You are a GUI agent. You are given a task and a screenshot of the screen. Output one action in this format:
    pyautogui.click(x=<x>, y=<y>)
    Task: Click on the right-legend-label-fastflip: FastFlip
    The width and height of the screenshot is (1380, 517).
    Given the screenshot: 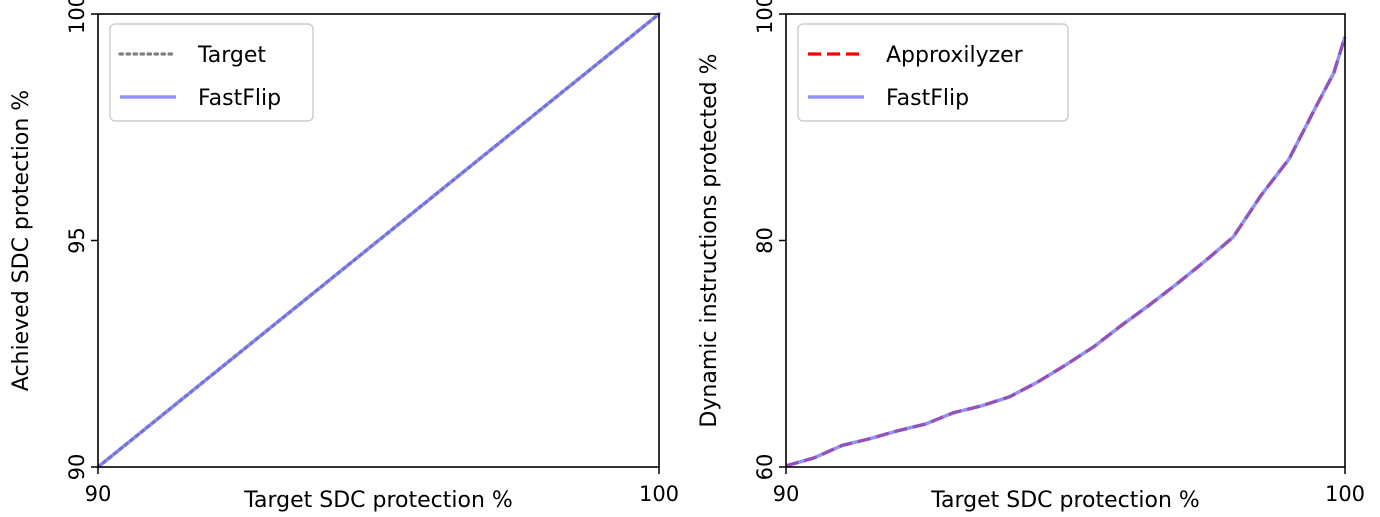 What is the action you would take?
    pyautogui.click(x=927, y=98)
    